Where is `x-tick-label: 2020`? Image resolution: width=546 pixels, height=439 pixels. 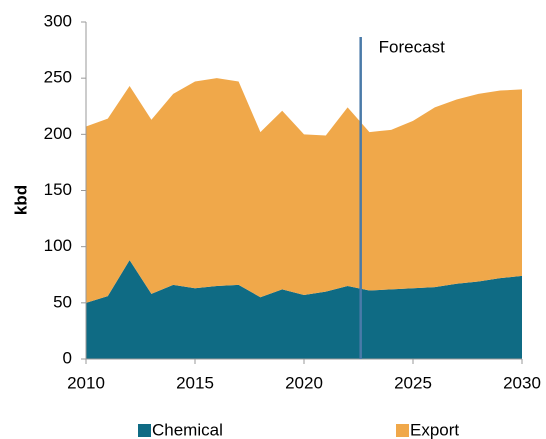
x-tick-label: 2020 is located at coordinates (304, 382).